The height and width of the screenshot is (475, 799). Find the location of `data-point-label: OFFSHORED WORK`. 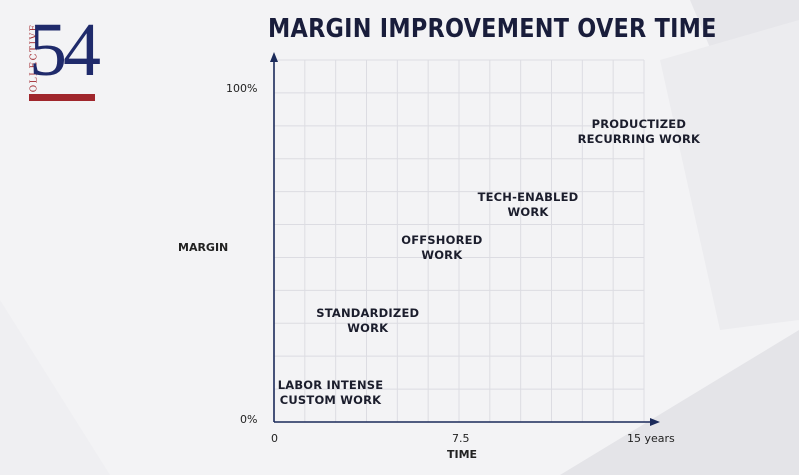

data-point-label: OFFSHORED WORK is located at coordinates (442, 248).